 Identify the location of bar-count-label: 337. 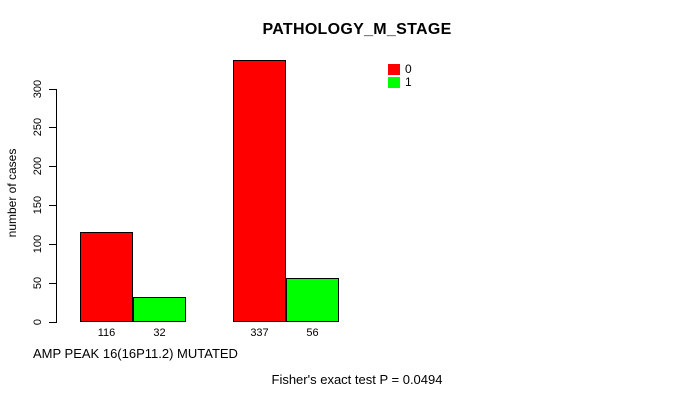
(259, 333).